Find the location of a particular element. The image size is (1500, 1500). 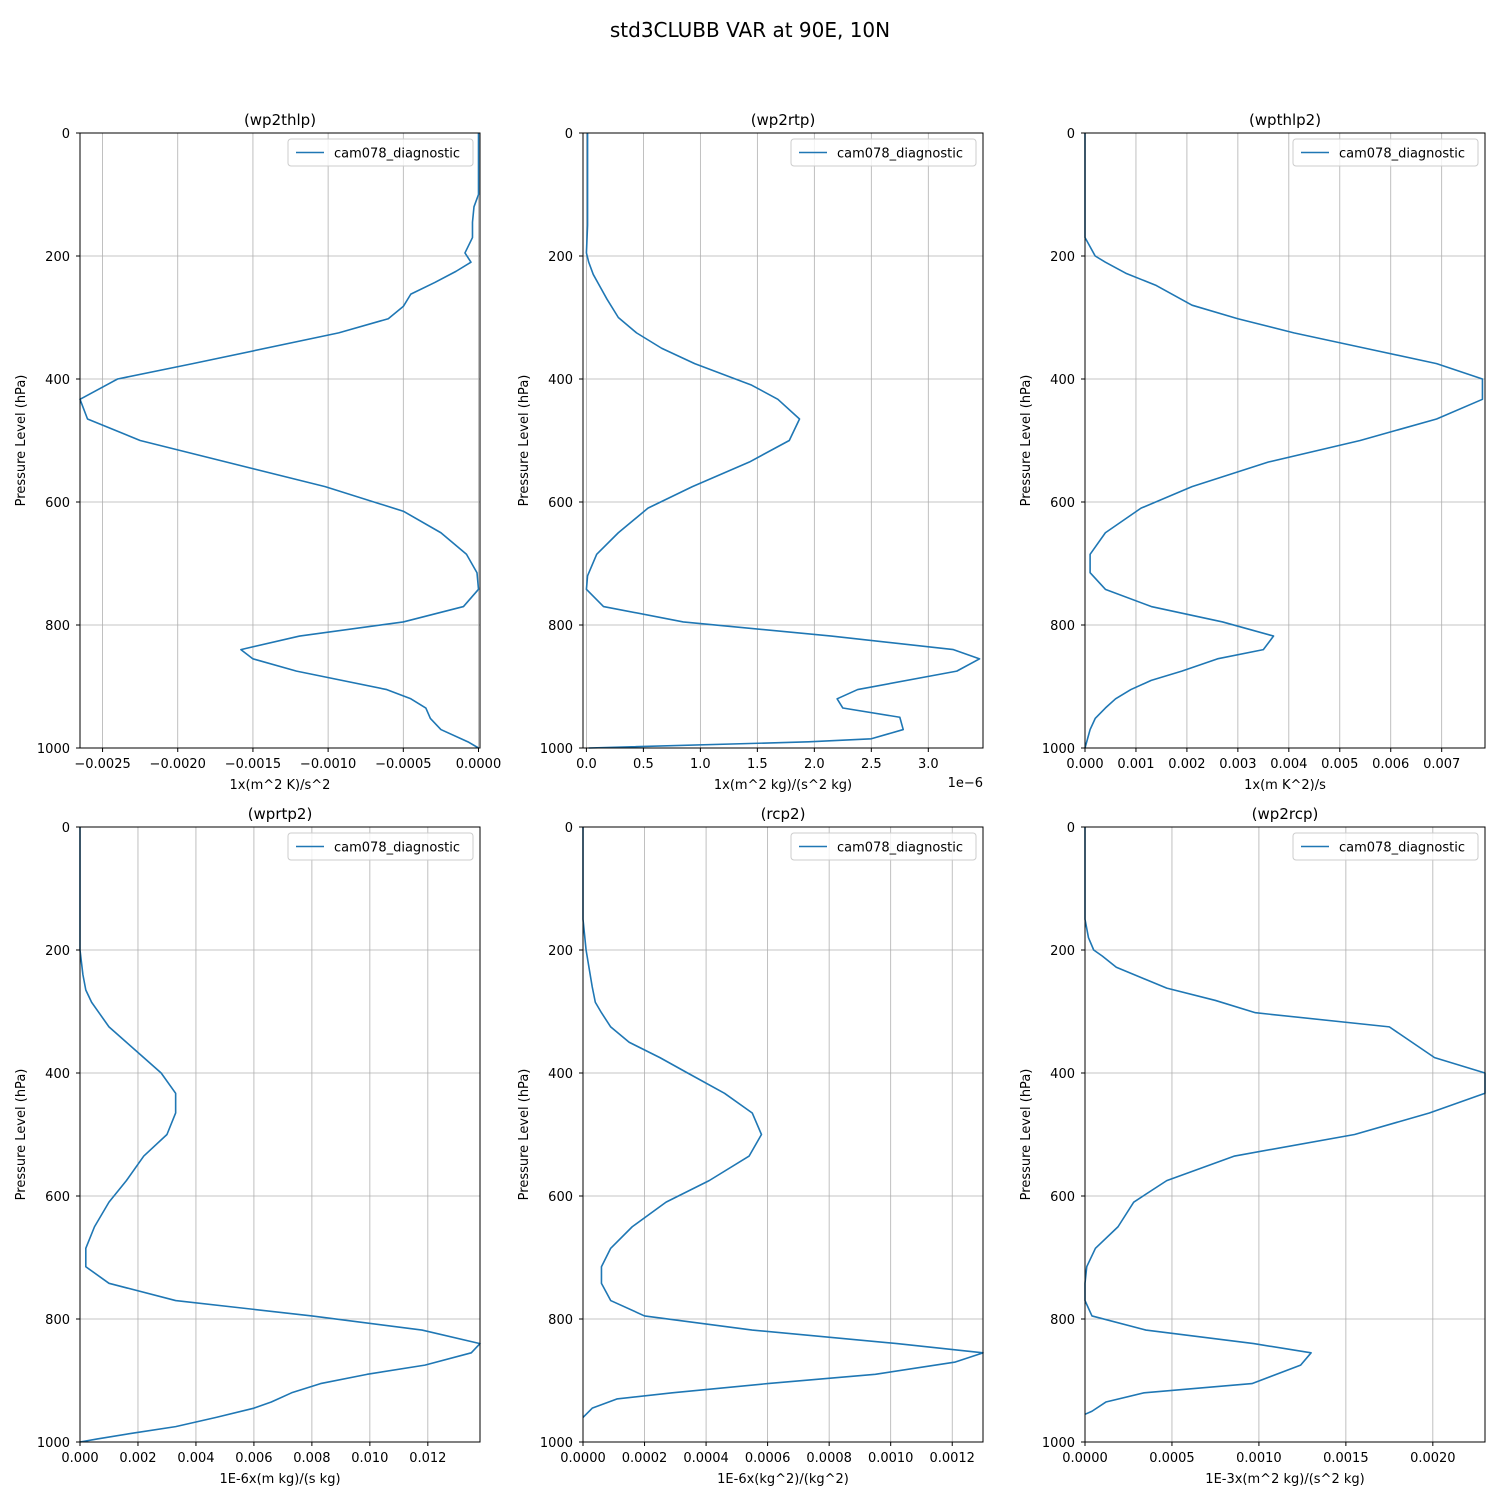

x-tick-label: 0.012 is located at coordinates (427, 1458).